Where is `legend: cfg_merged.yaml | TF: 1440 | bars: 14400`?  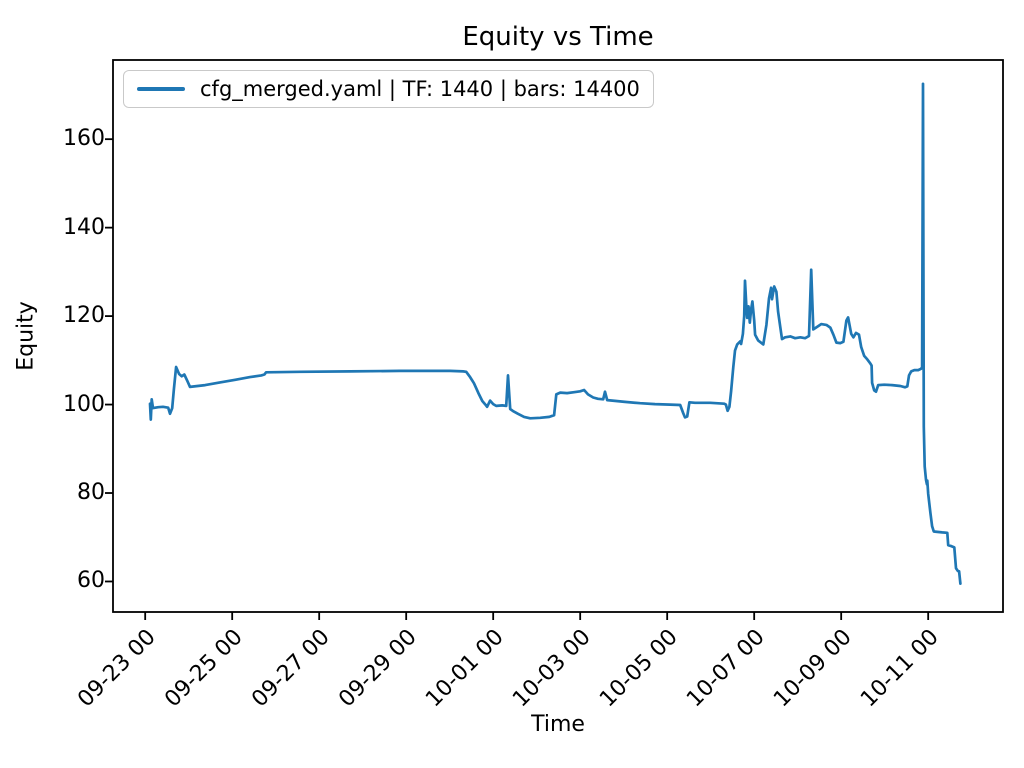 legend: cfg_merged.yaml | TF: 1440 | bars: 14400 is located at coordinates (388, 89).